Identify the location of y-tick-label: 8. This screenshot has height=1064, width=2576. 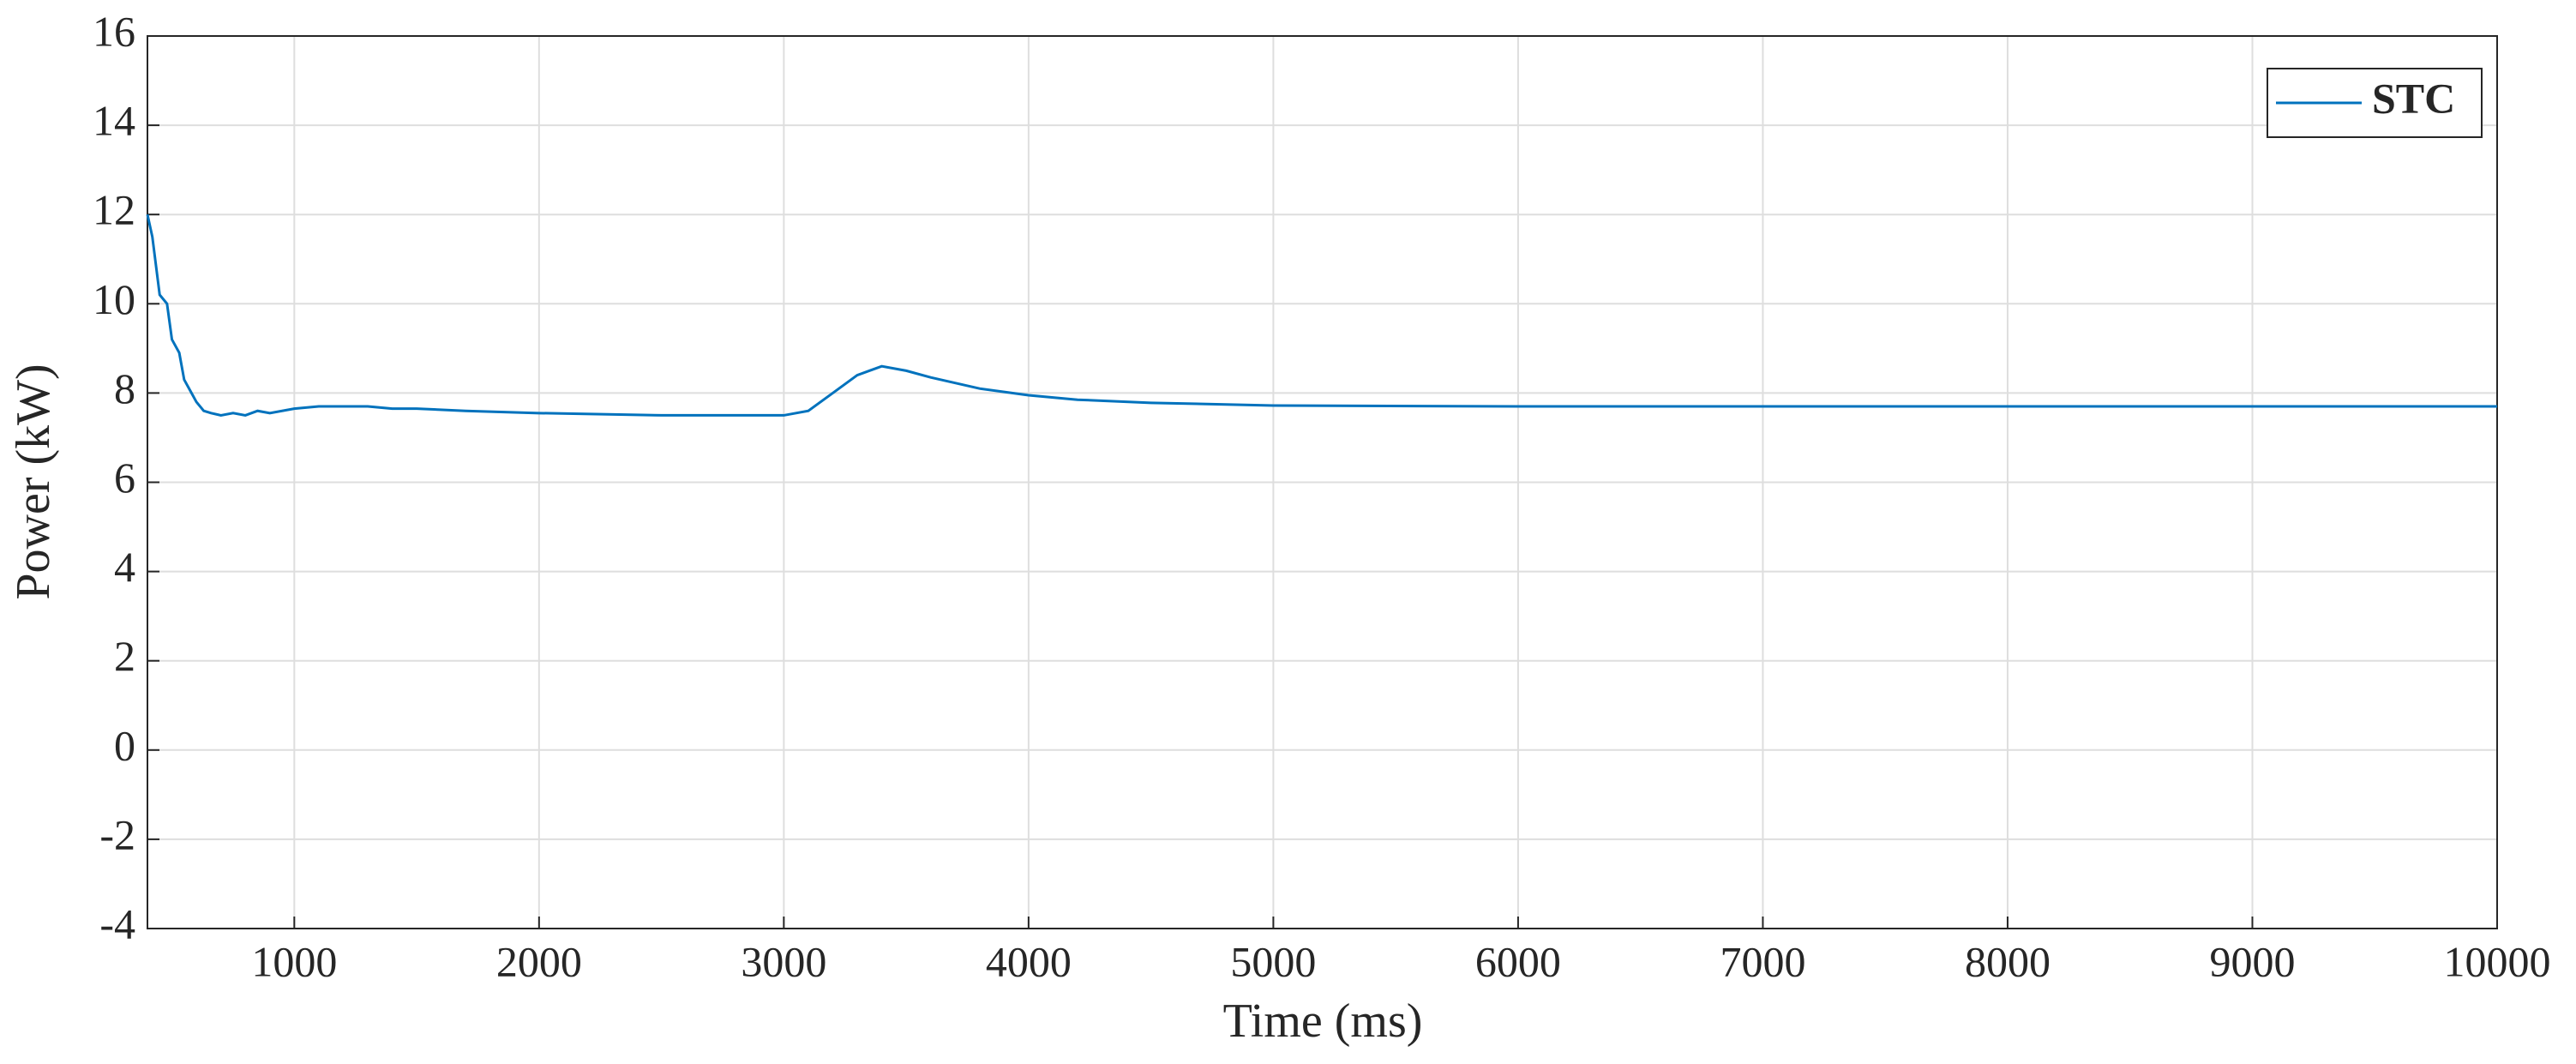
(124, 388).